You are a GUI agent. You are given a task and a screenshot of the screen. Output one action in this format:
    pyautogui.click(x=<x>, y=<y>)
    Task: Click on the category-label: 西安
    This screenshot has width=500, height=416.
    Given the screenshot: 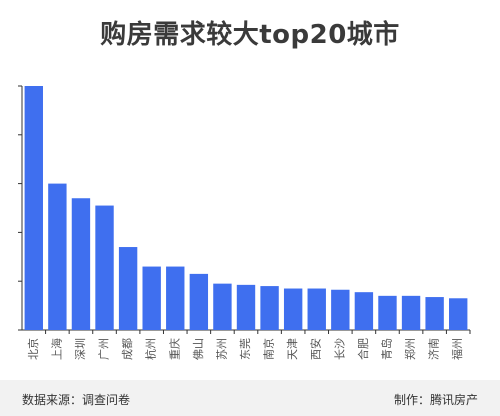 What is the action you would take?
    pyautogui.click(x=316, y=349)
    